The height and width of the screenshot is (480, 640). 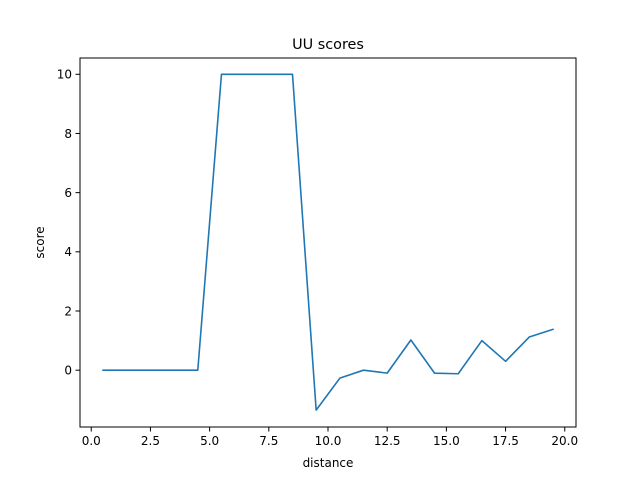 I want to click on y-tick-label: 6, so click(x=68, y=193).